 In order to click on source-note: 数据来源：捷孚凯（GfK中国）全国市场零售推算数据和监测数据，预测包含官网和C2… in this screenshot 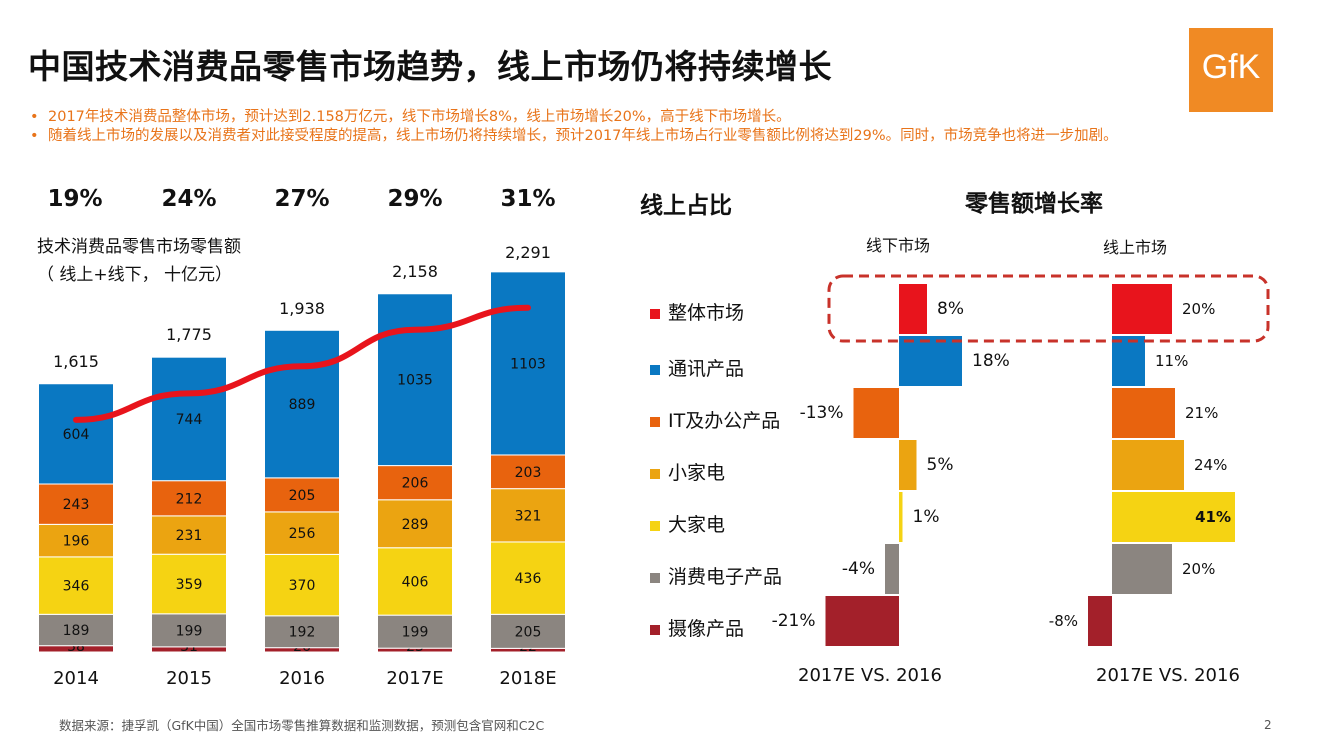, I will do `click(302, 725)`.